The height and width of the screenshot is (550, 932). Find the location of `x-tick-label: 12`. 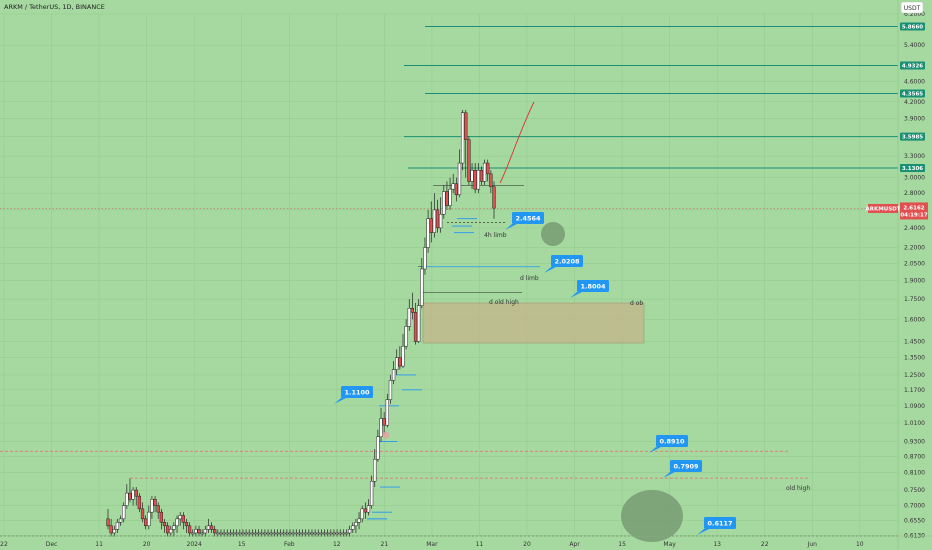

x-tick-label: 12 is located at coordinates (337, 544).